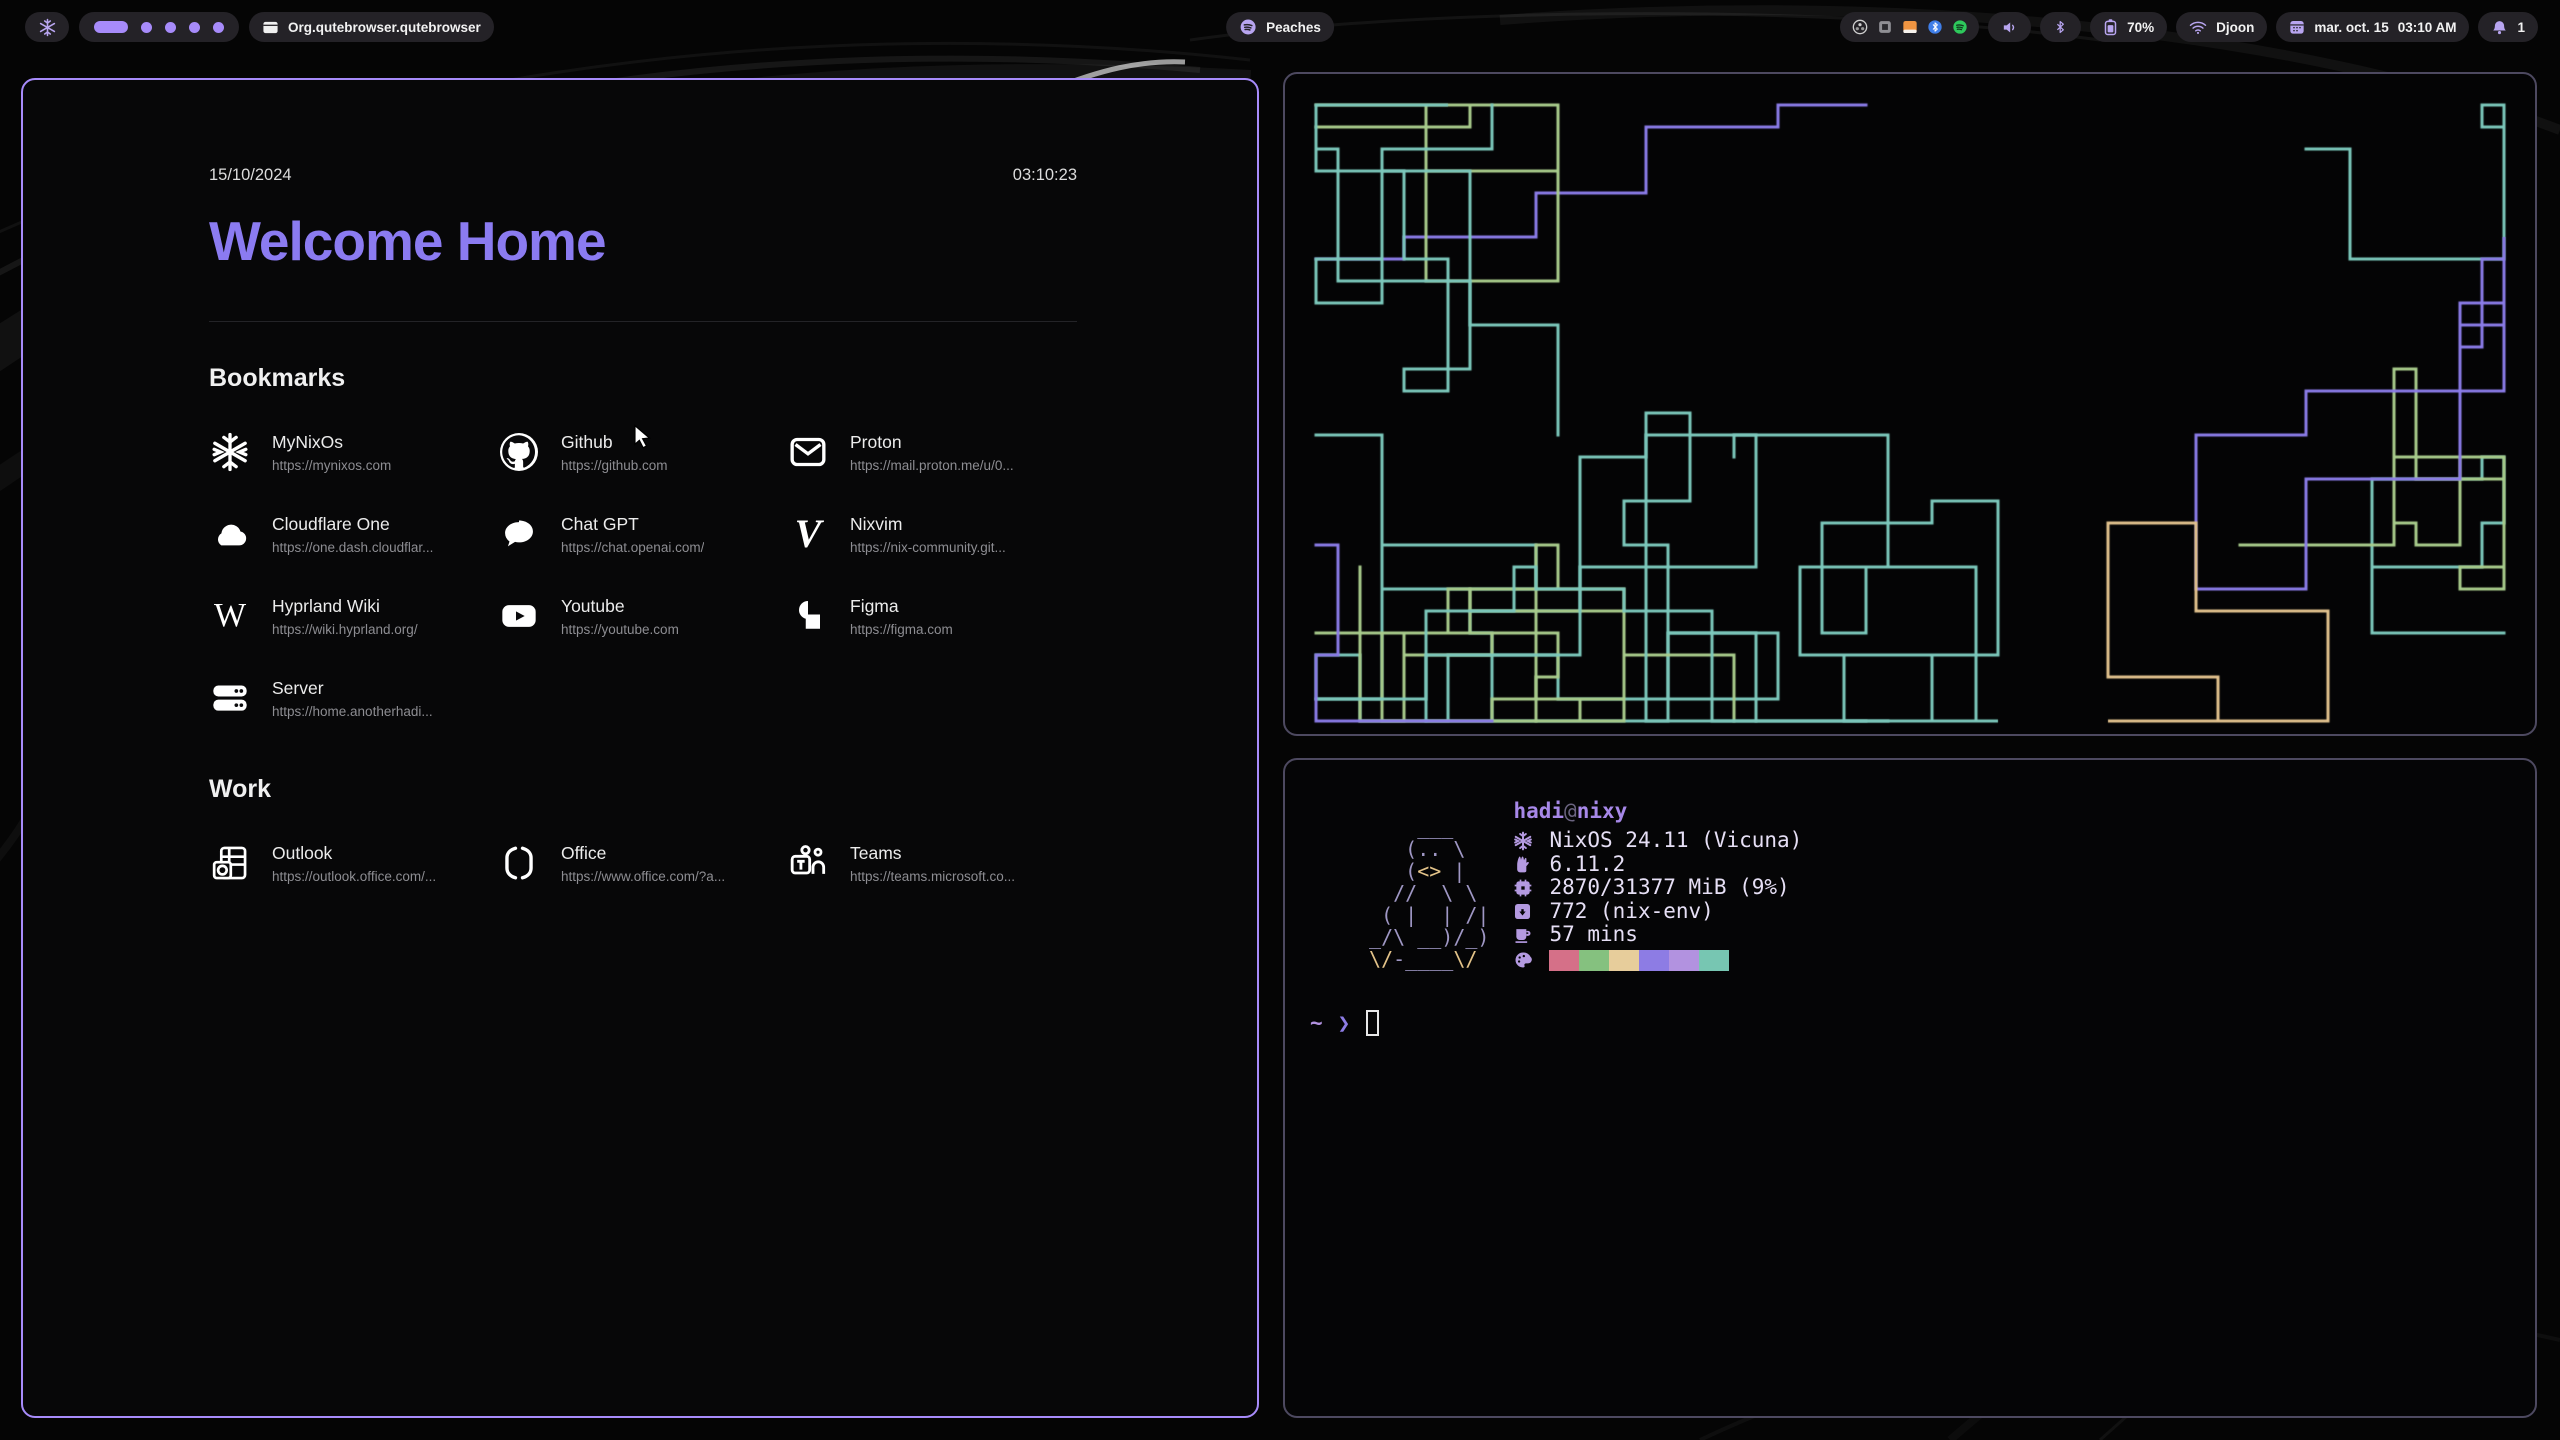 The image size is (2560, 1440). Describe the element at coordinates (1293, 27) in the screenshot. I see `media-track-label: Peaches` at that location.